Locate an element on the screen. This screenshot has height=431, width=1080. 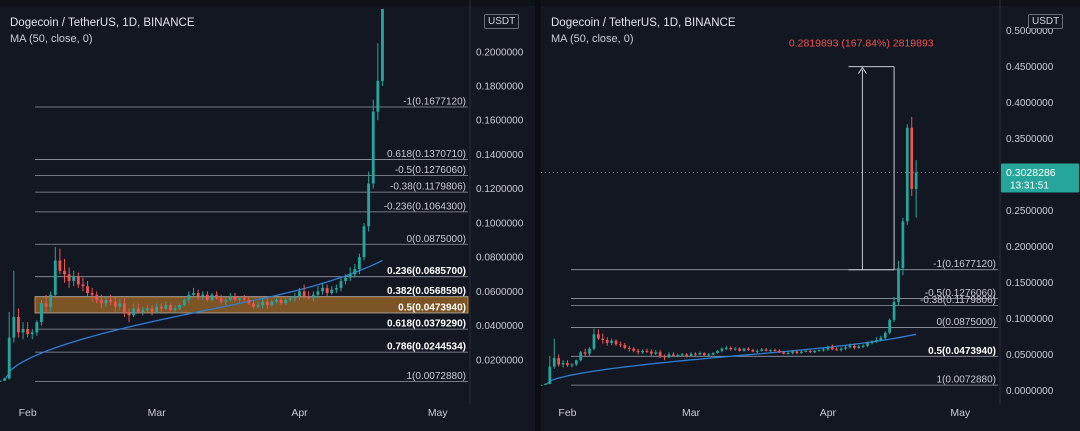
y-tick-label: 0.2500000 is located at coordinates (1030, 211).